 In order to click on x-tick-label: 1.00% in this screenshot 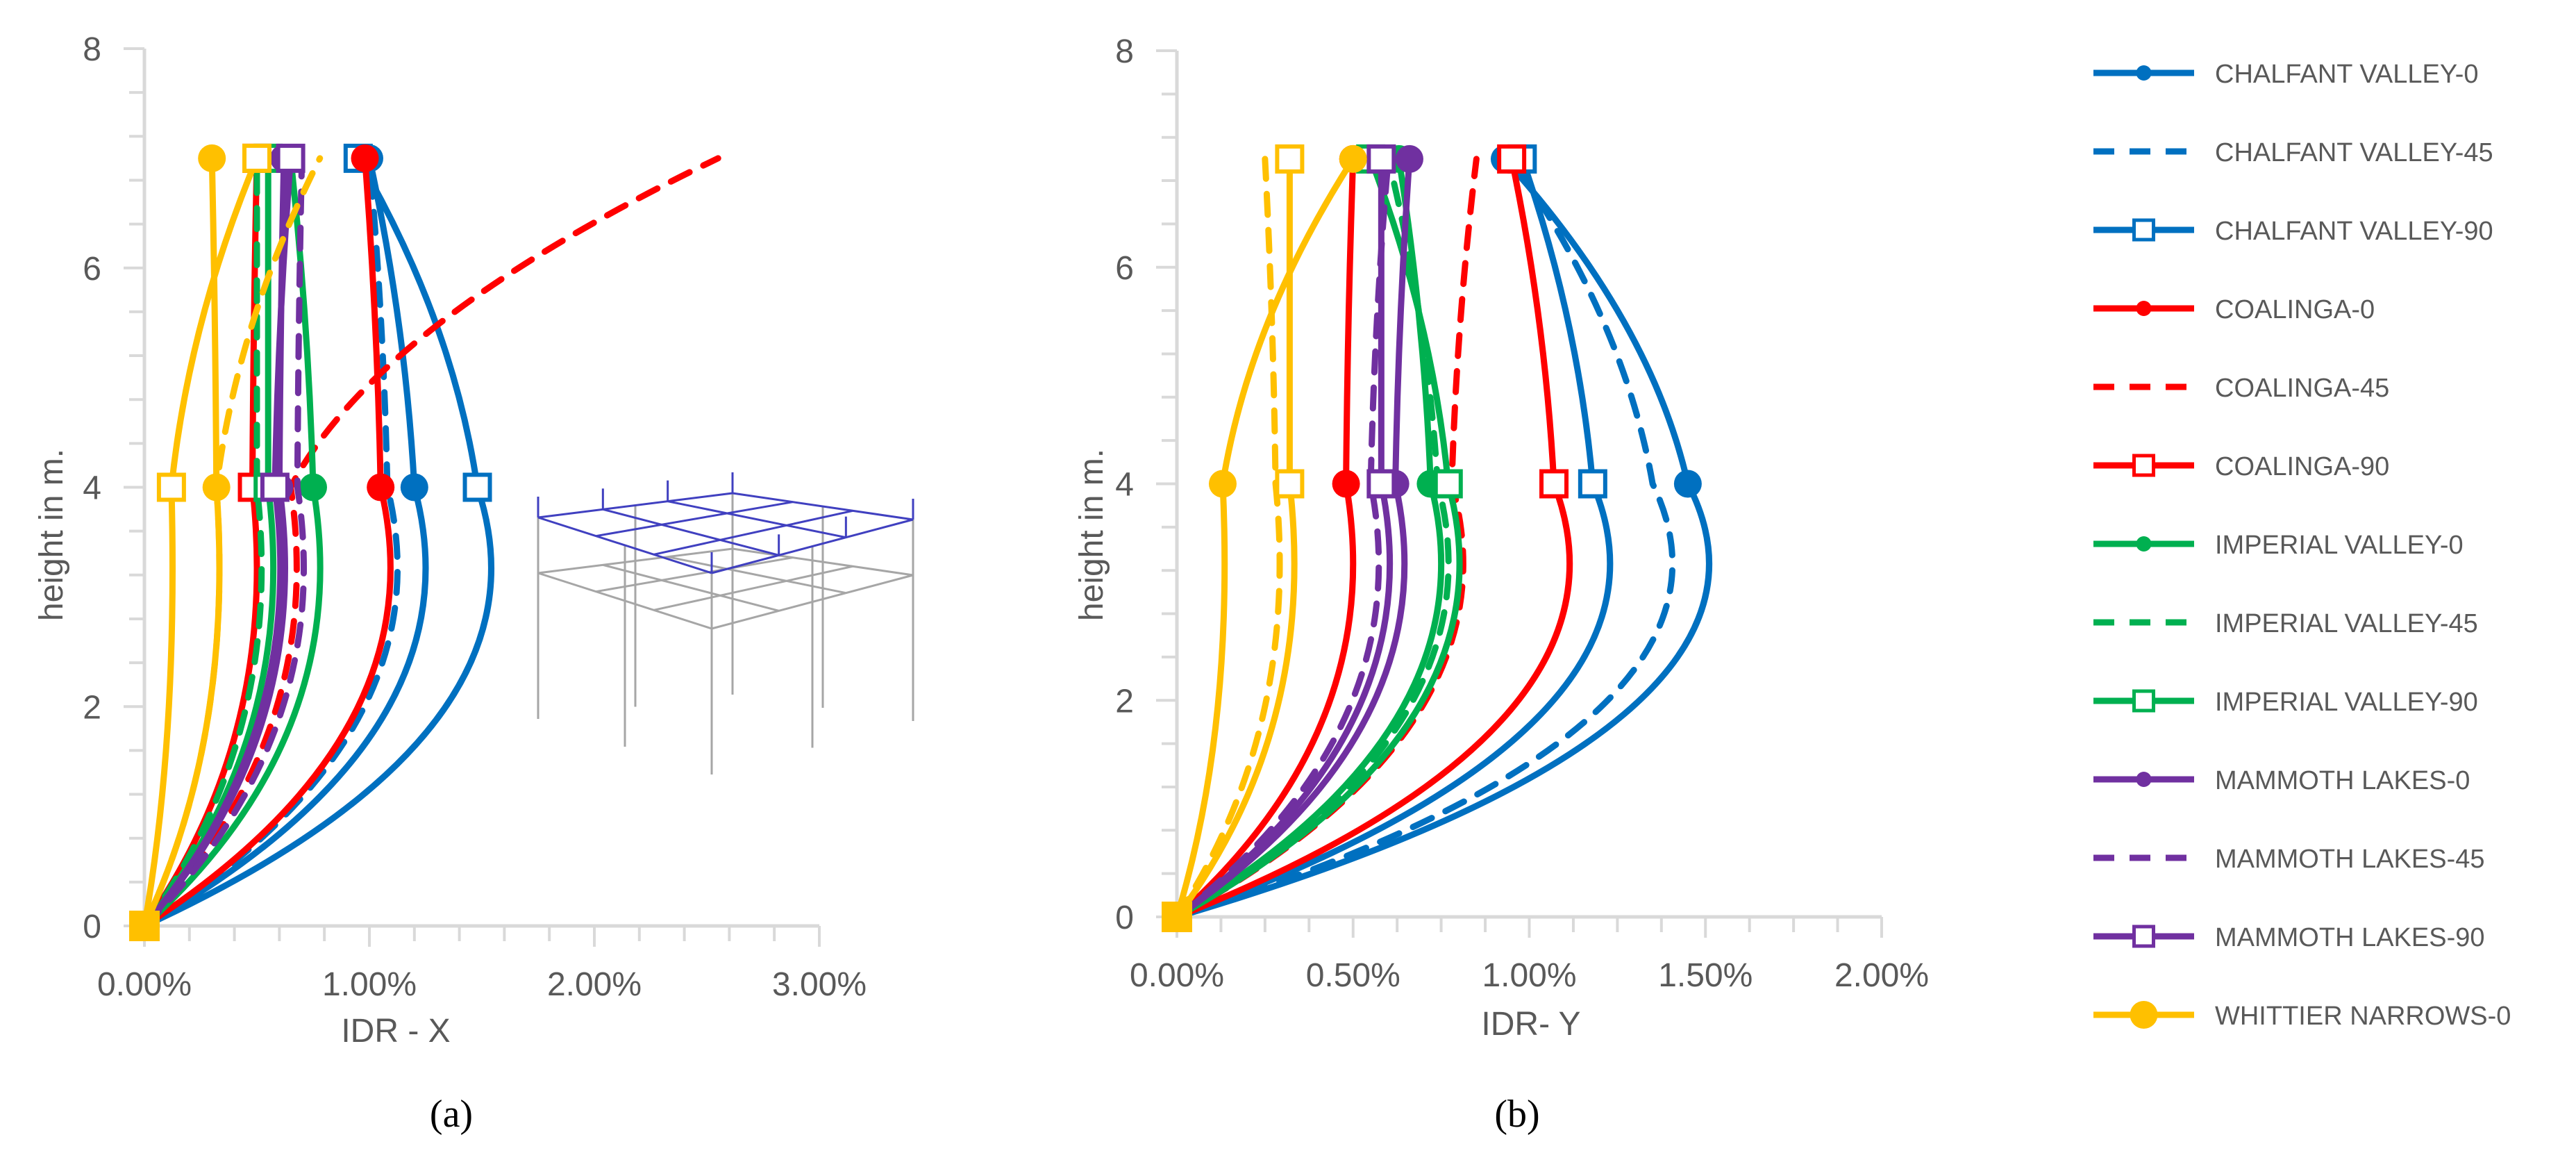, I will do `click(369, 984)`.